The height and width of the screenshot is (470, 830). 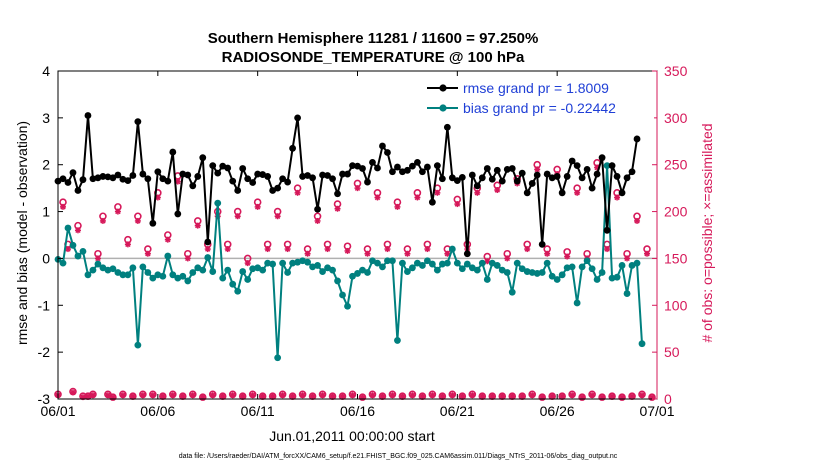 What do you see at coordinates (22, 233) in the screenshot?
I see `y-axis-left-label: rmse and bias (model - observation)` at bounding box center [22, 233].